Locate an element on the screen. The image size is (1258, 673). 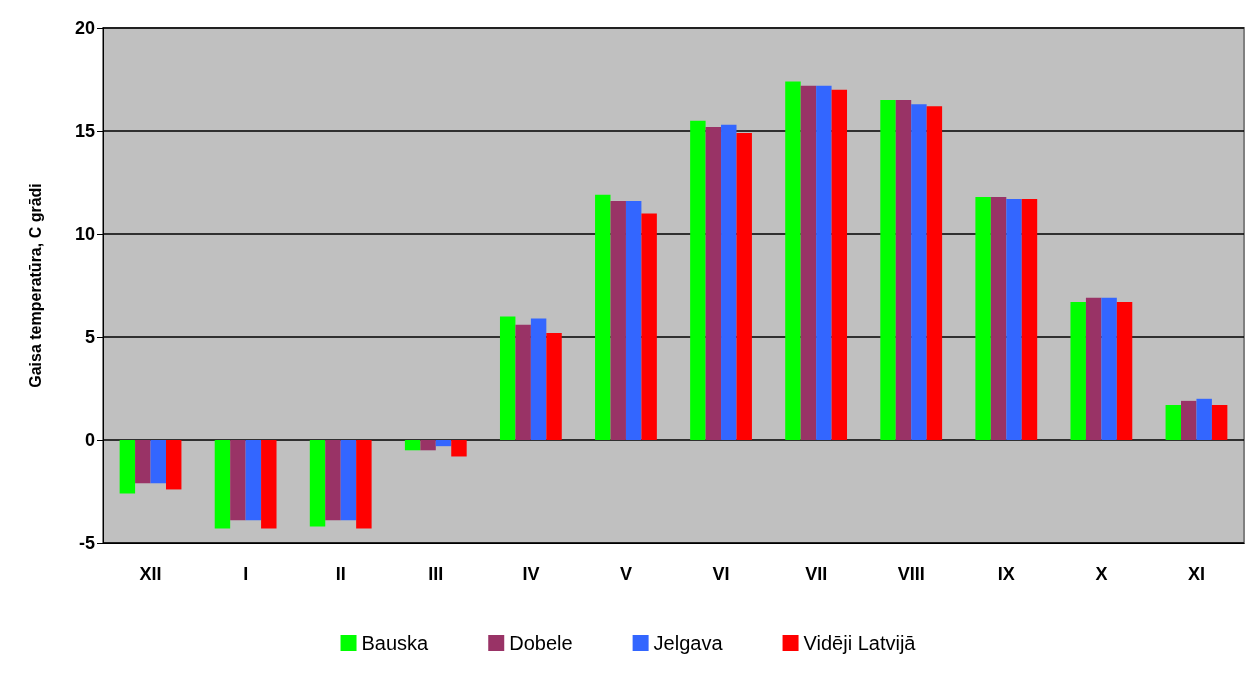
x-tick-label: X is located at coordinates (1101, 574).